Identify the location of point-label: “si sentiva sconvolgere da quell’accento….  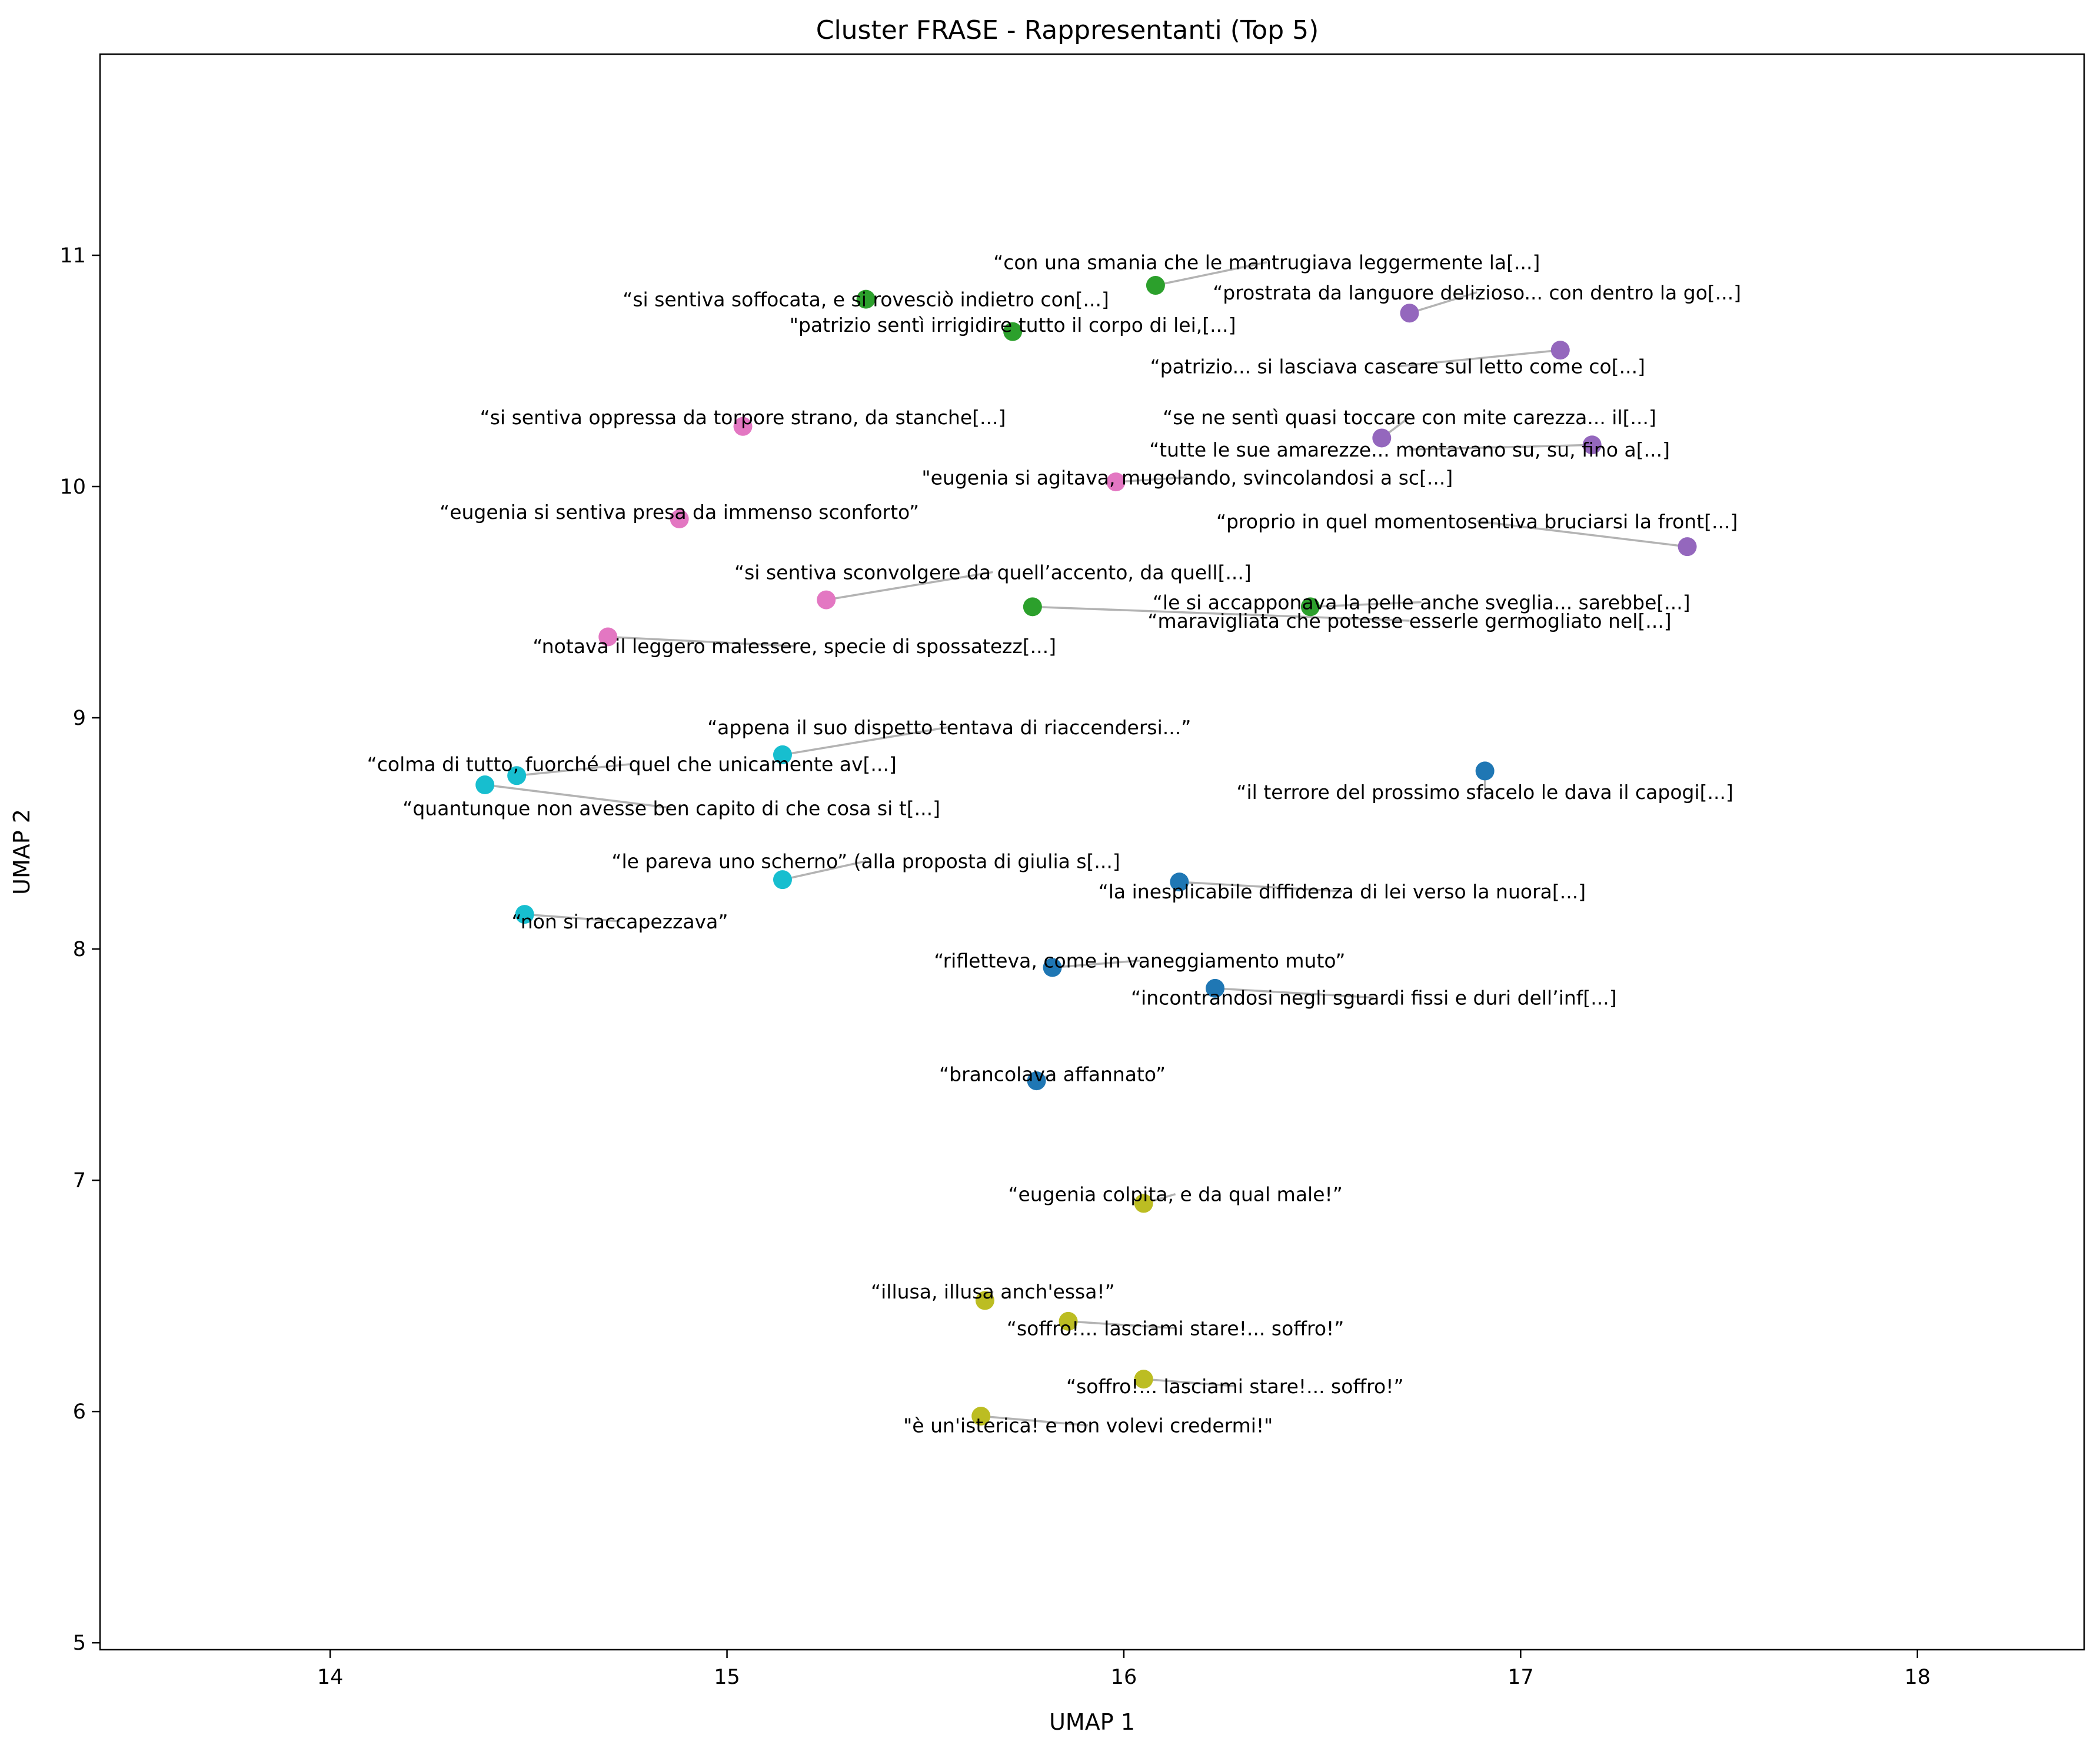
(993, 572).